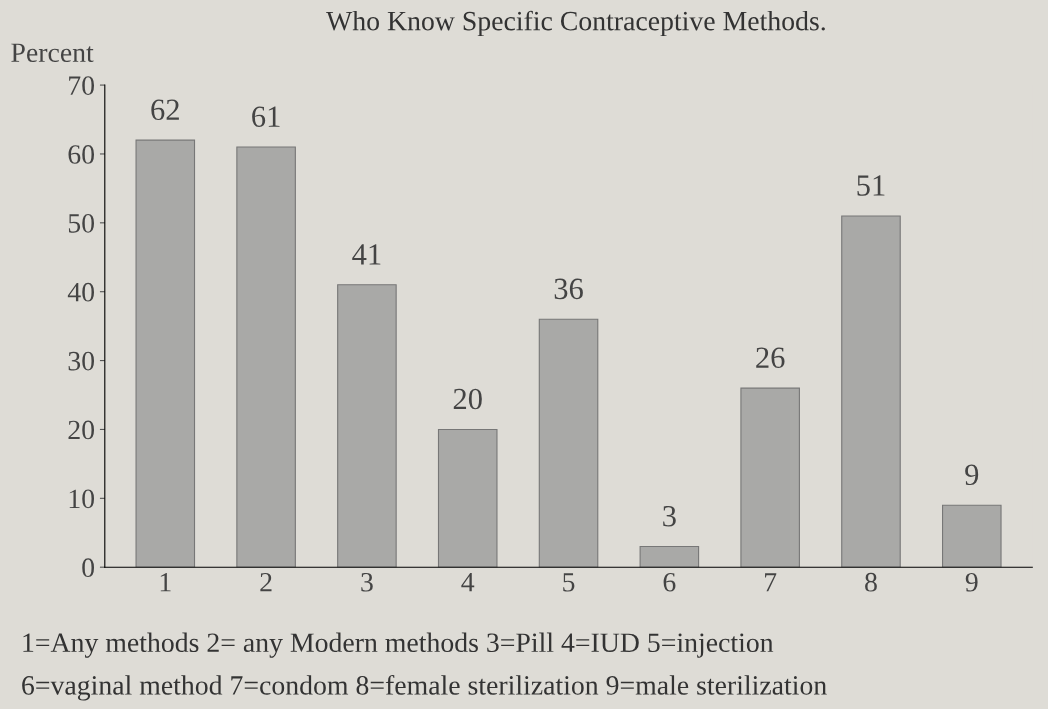 This screenshot has width=1048, height=709. I want to click on text: 1=Any methods 2= any Modern methods 3=Pill 4=IUD 5=injection, so click(398, 645).